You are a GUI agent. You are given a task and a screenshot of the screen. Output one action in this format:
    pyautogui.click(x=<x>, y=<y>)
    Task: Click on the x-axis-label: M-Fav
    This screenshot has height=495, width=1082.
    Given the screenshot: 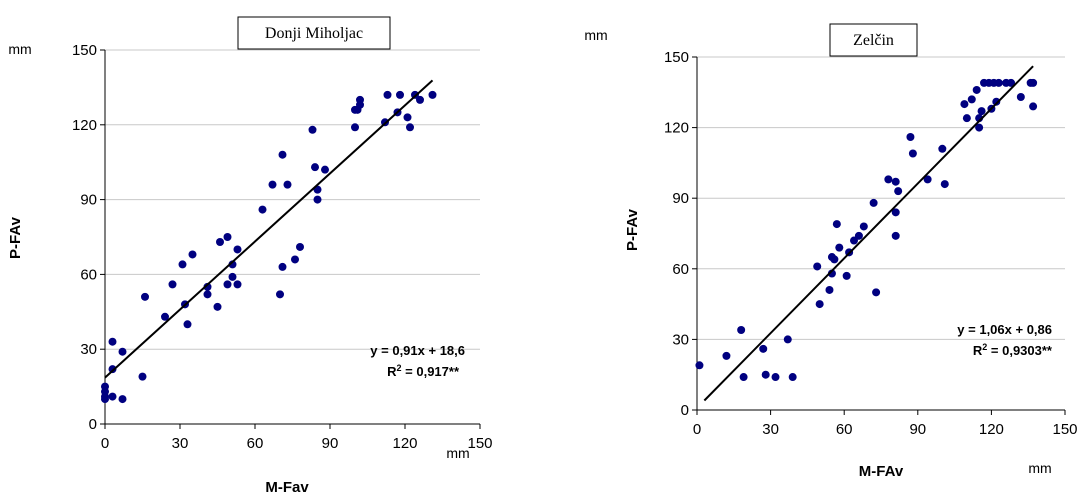 What is the action you would take?
    pyautogui.click(x=287, y=487)
    